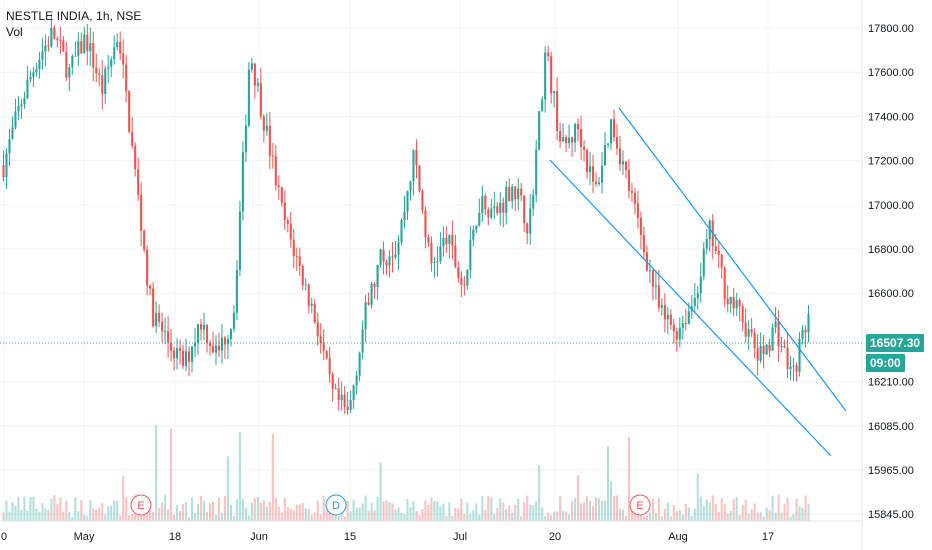  I want to click on x-tick-label: 20, so click(555, 537).